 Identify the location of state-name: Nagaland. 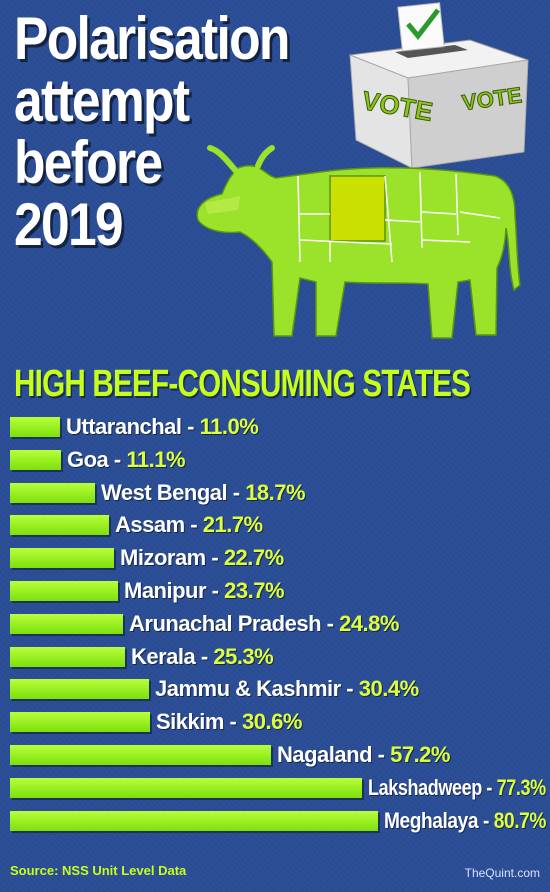
(325, 754).